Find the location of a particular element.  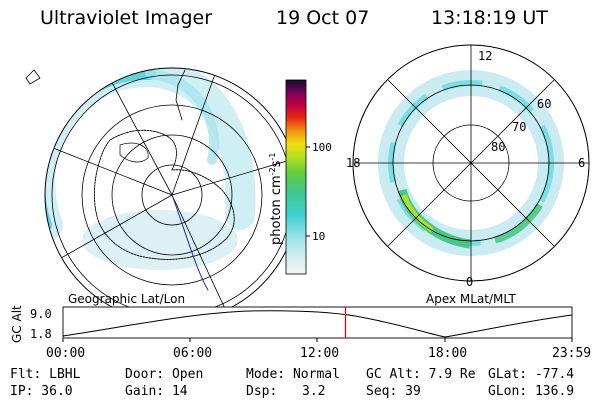

date-readout: 19 Oct 07 is located at coordinates (323, 18).